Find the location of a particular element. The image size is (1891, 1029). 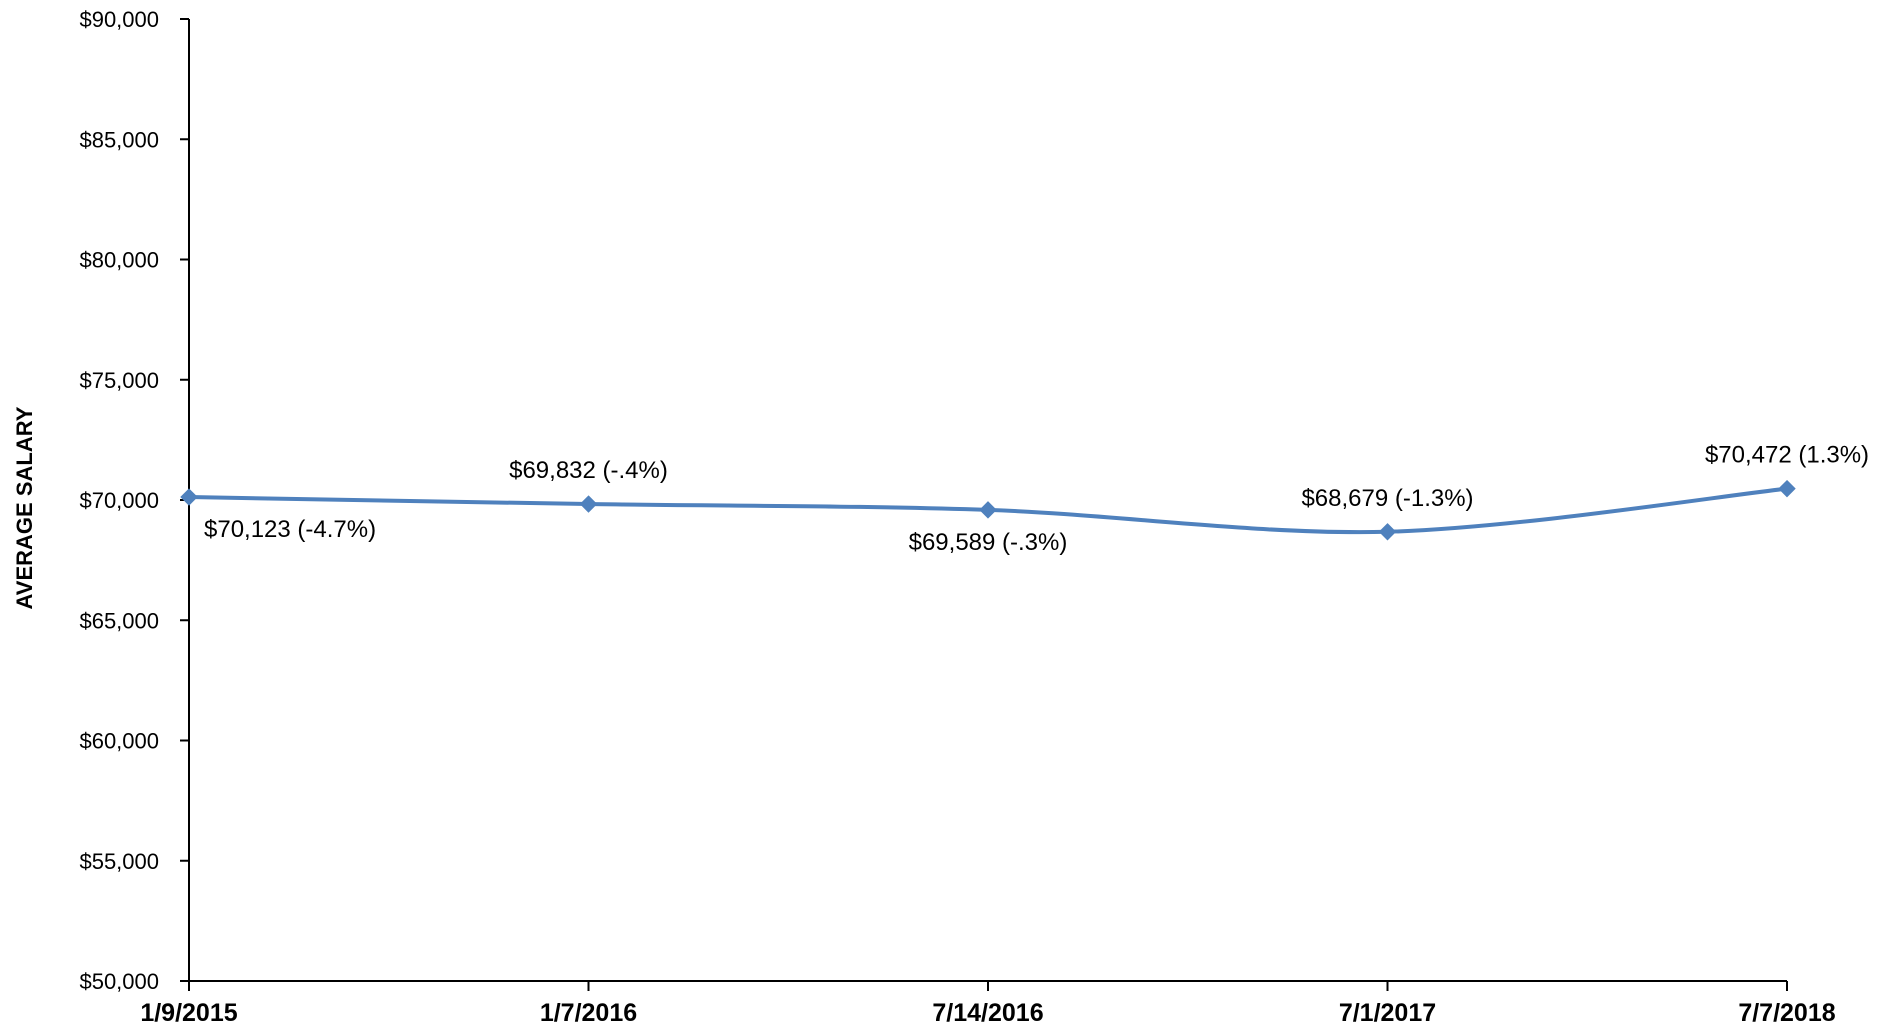

y-tick-label: $50,000 is located at coordinates (119, 981).